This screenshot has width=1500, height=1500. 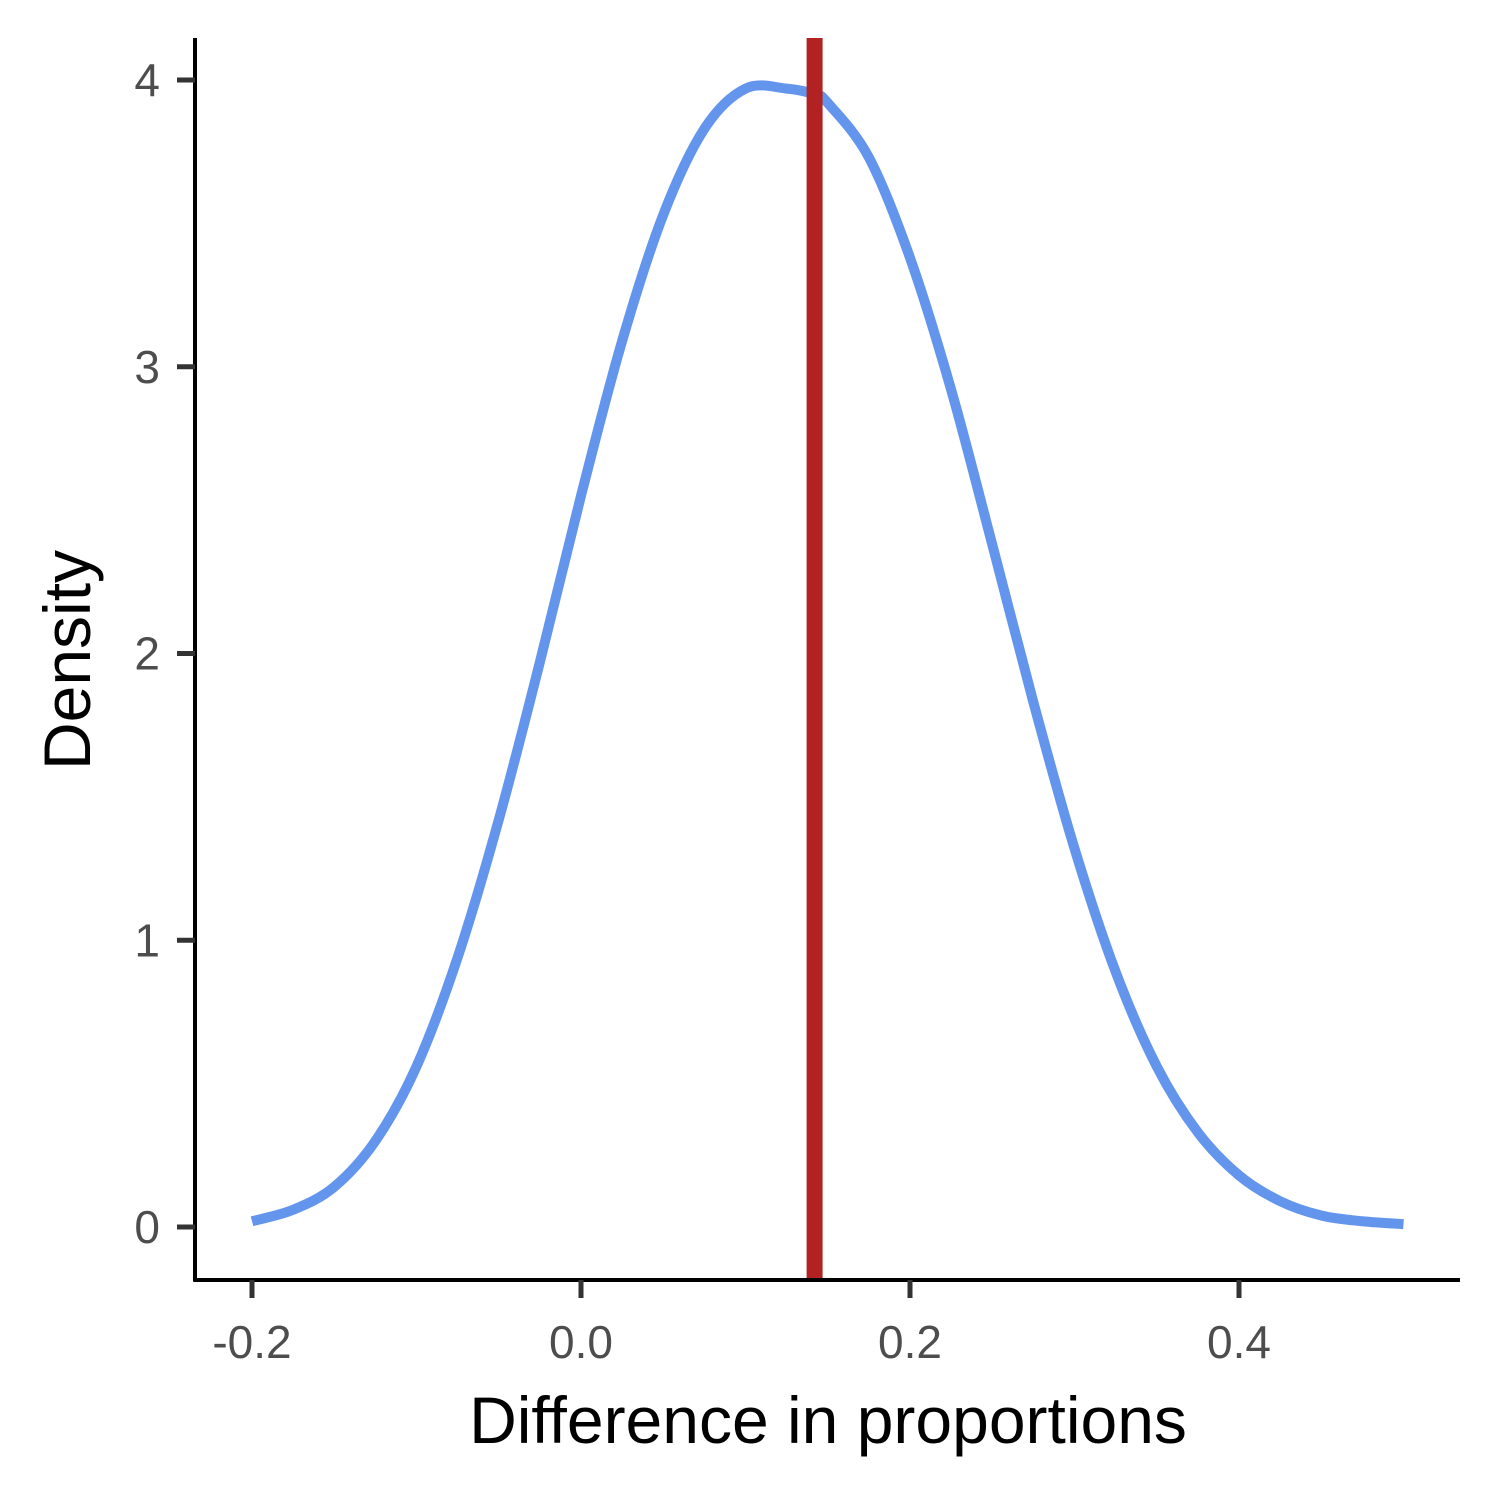 I want to click on y-tick-label-3: 3, so click(x=147, y=367).